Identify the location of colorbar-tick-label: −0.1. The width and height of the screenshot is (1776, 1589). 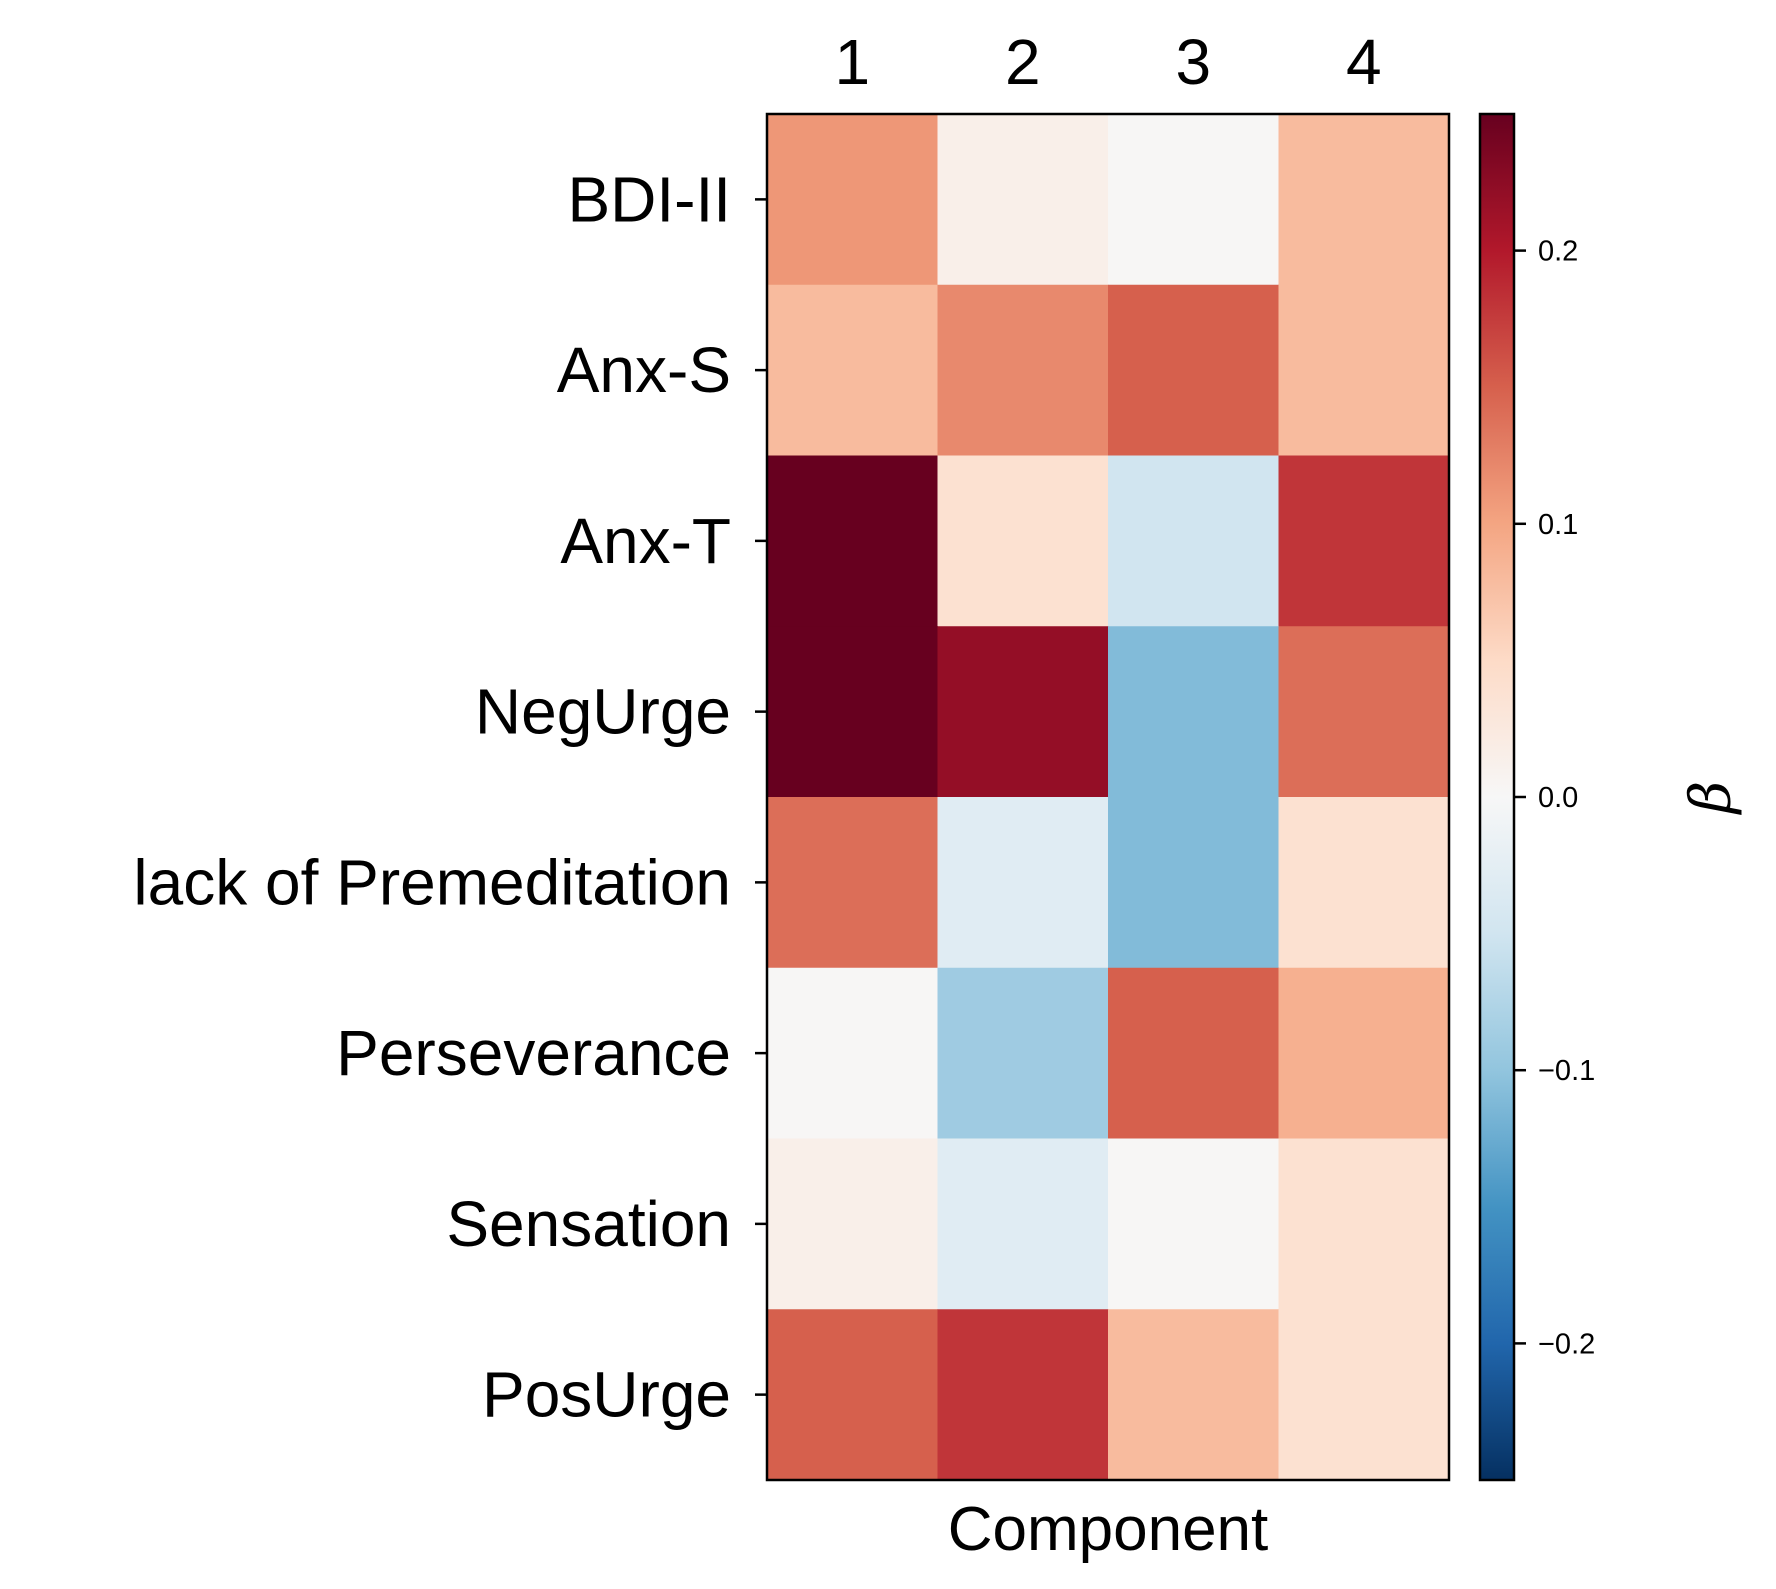
(1566, 1071).